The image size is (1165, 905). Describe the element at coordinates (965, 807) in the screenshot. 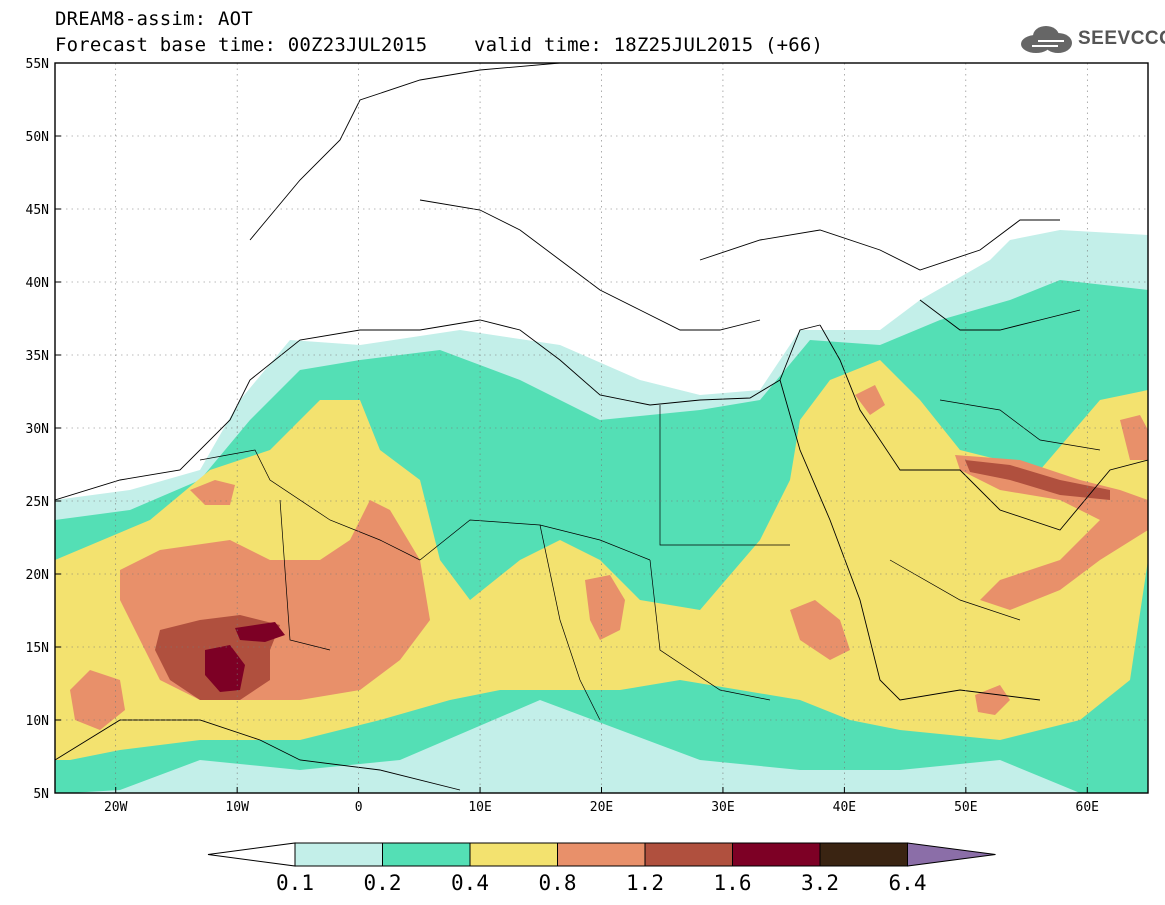

I see `lon-tick-label: 50E` at that location.